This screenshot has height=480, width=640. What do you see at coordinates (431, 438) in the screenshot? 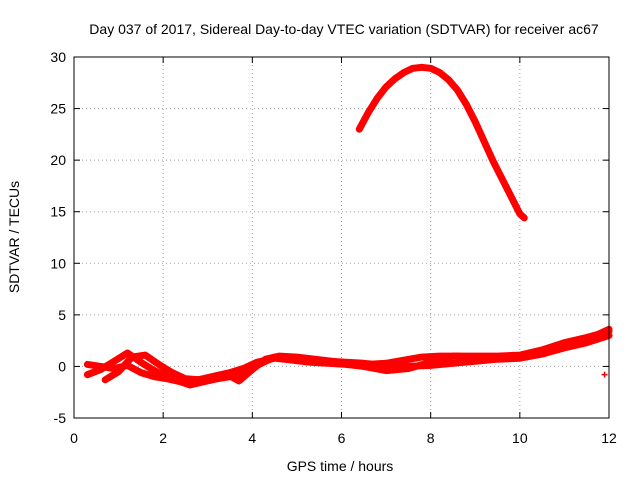
I see `x-tick-label: 8` at bounding box center [431, 438].